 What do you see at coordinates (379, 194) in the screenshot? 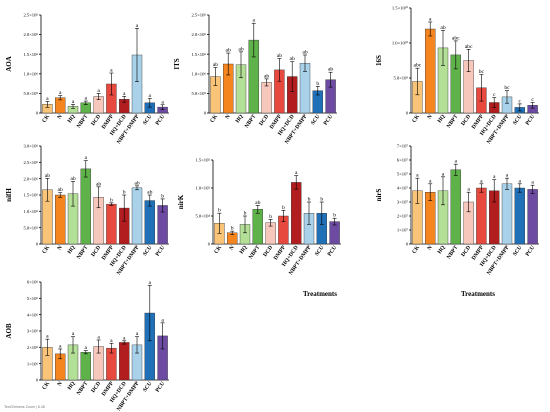
I see `y-axis-label: nirS` at bounding box center [379, 194].